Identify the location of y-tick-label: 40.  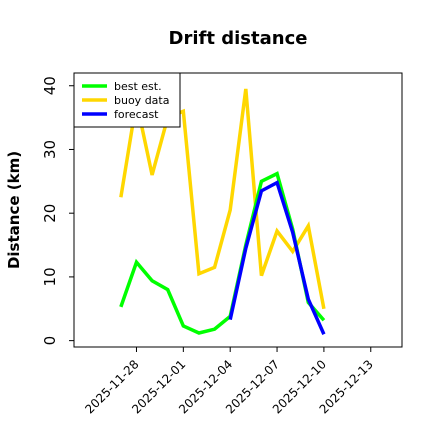
(50, 85).